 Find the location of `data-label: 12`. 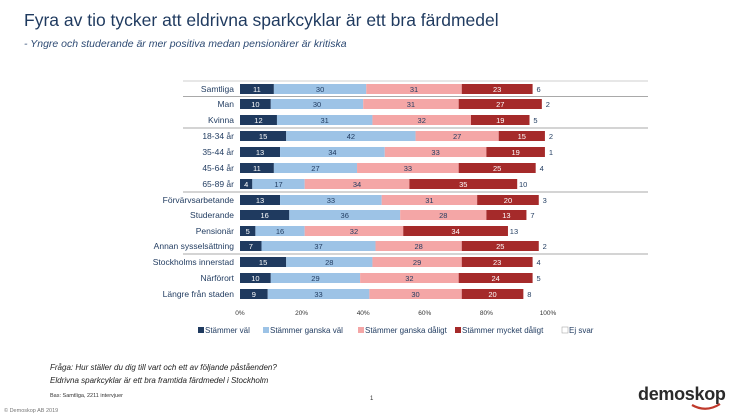

data-label: 12 is located at coordinates (258, 120).